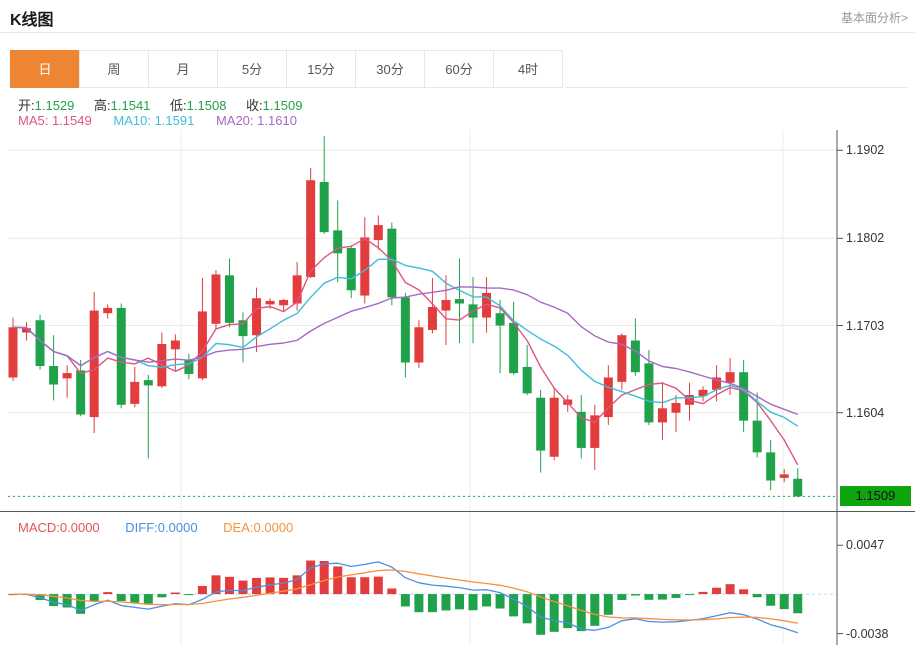 Image resolution: width=915 pixels, height=645 pixels. Describe the element at coordinates (252, 69) in the screenshot. I see `tab-5min: 5分` at that location.